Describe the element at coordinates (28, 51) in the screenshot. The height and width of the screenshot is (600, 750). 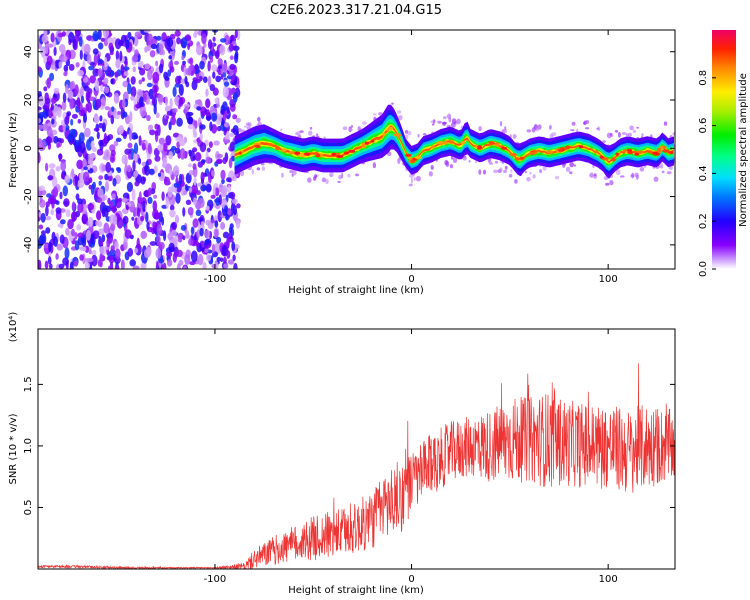
I see `y-tick-label: 40` at that location.